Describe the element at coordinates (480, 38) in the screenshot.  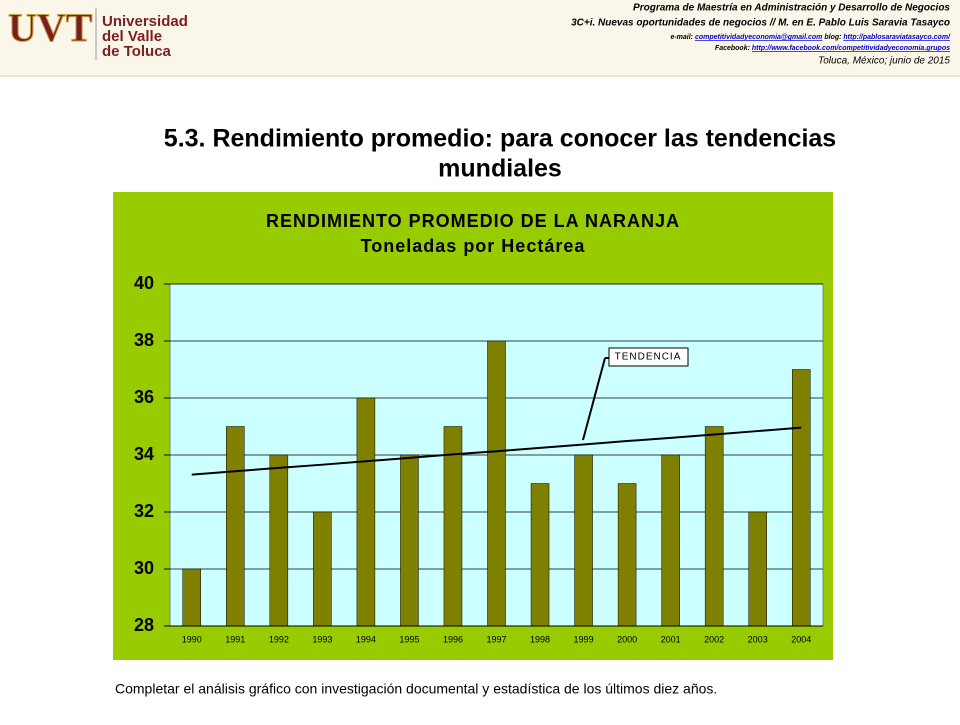
I see `header-band` at that location.